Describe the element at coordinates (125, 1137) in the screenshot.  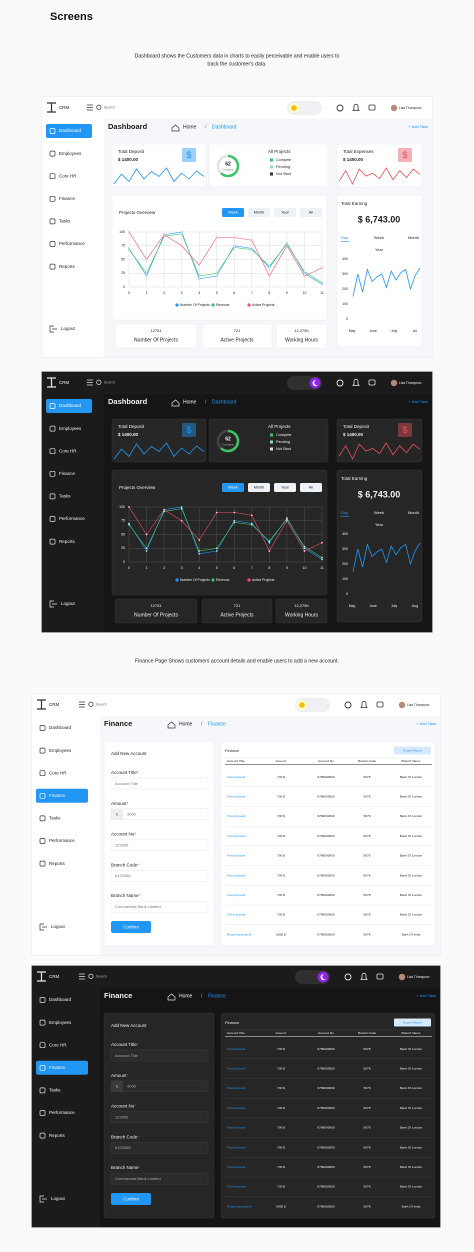
I see `field-label: Branch Code*` at that location.